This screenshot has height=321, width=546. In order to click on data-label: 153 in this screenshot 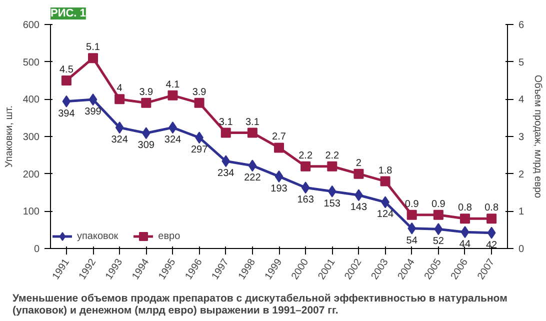, I will do `click(332, 204)`.